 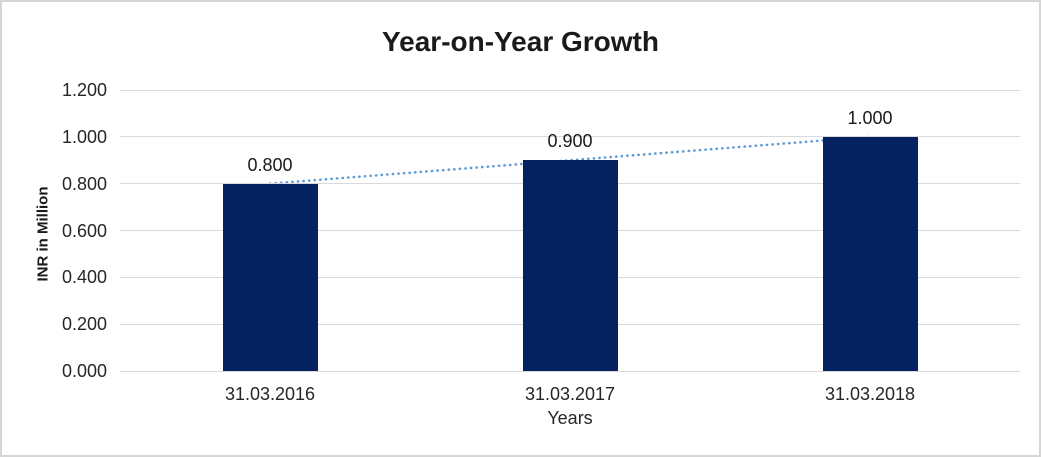 I want to click on y-tick-label: 0.600, so click(x=84, y=230).